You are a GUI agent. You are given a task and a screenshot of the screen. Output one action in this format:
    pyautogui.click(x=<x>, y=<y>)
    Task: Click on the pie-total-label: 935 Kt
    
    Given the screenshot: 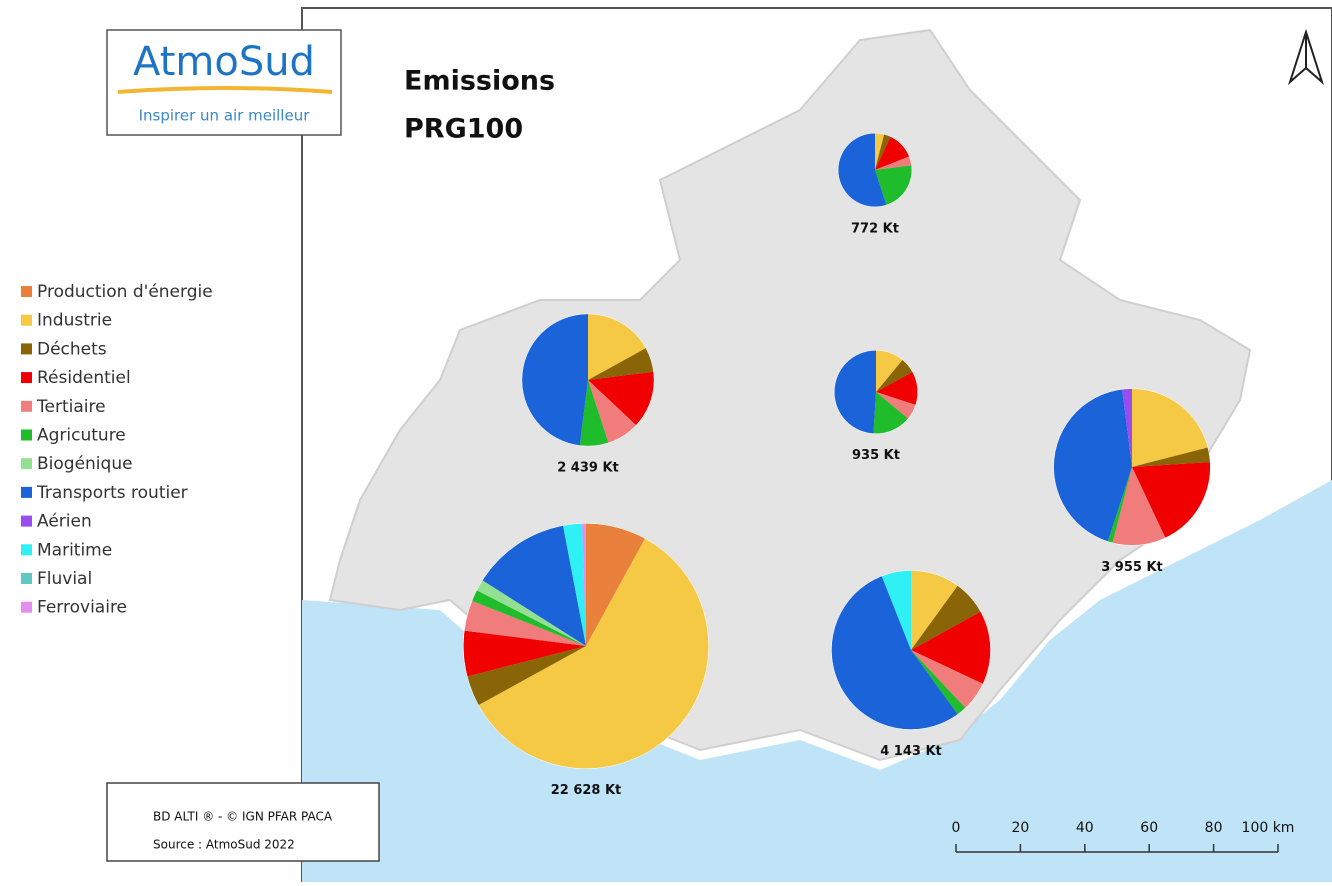 What is the action you would take?
    pyautogui.click(x=876, y=455)
    